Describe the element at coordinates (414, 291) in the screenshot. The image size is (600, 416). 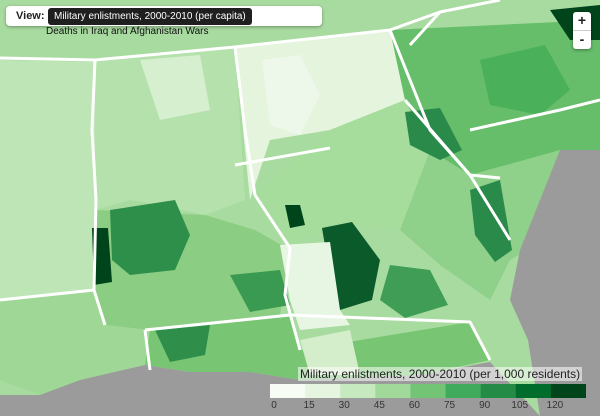
I see `county-georgia-south` at that location.